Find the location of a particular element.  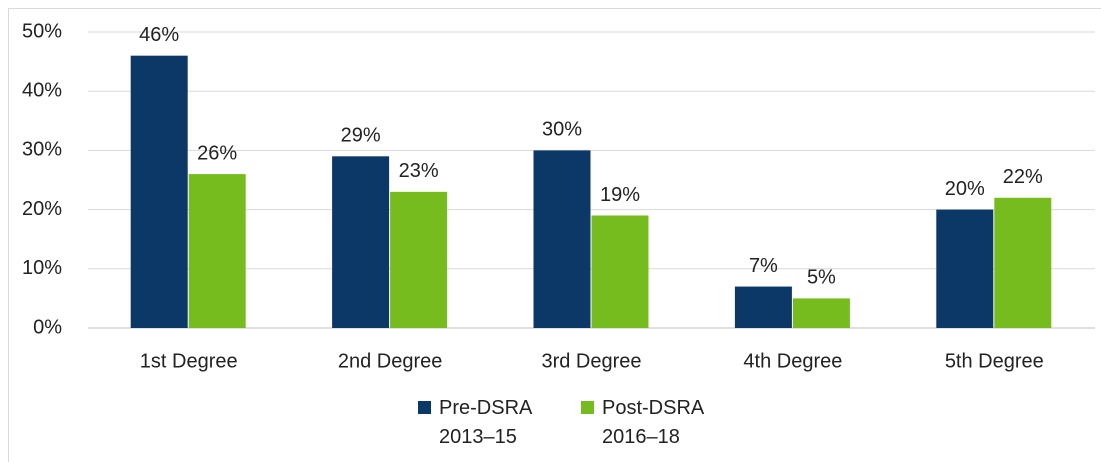

y-tick-label: 10% is located at coordinates (42, 268).